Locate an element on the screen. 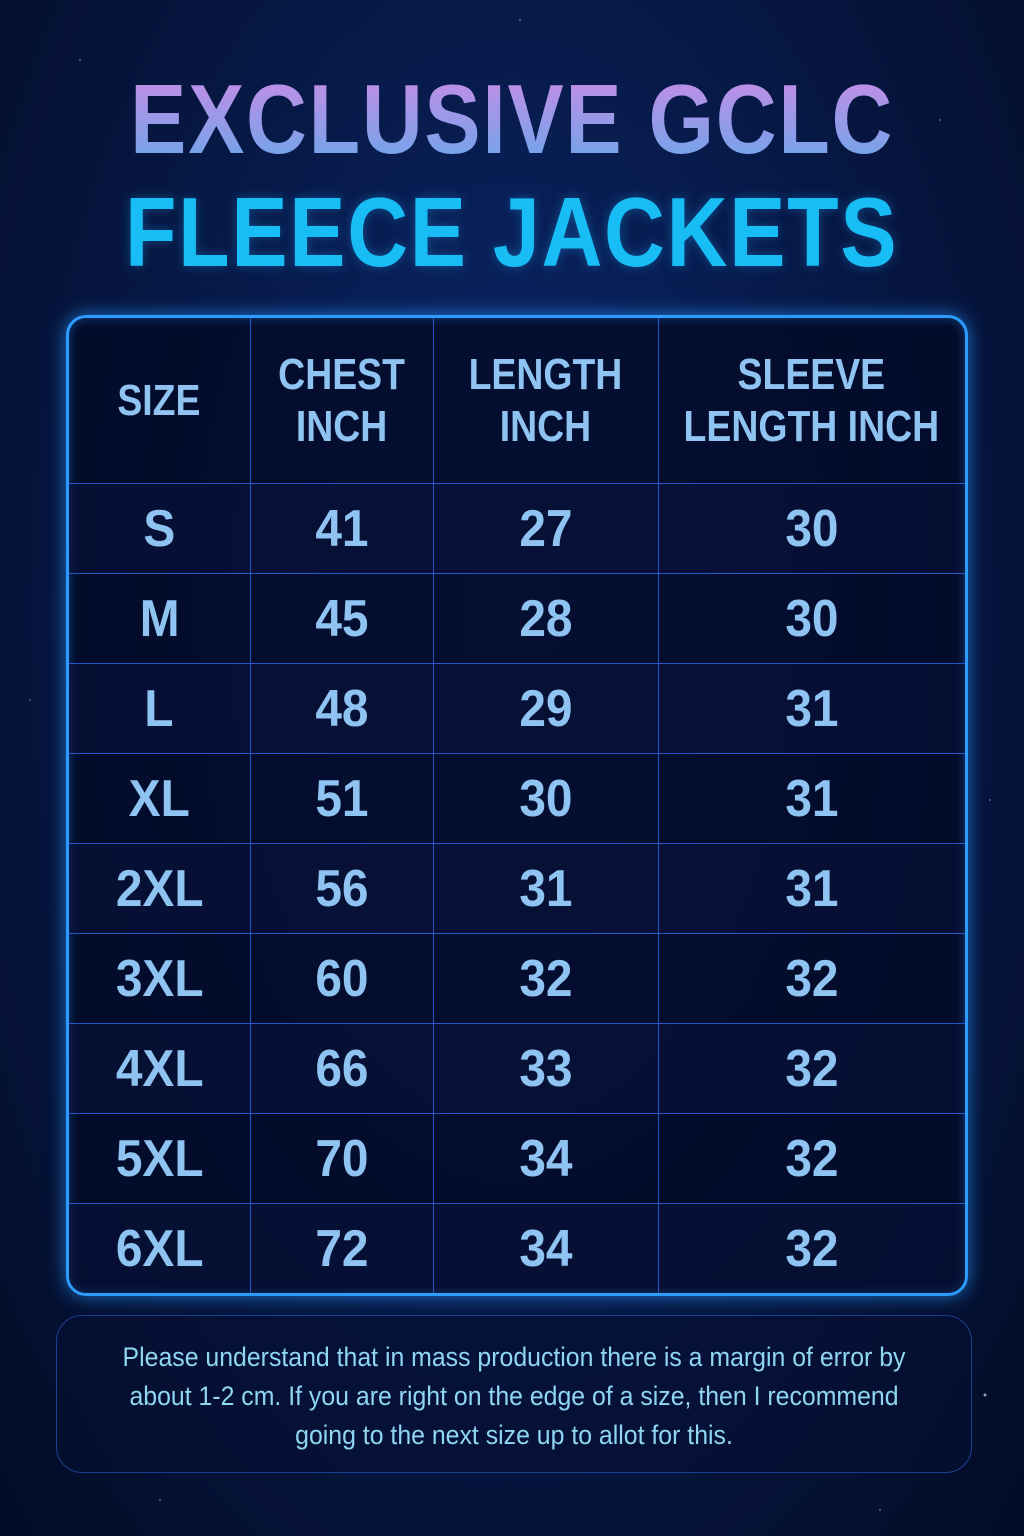  table-cell: 72 is located at coordinates (341, 1248).